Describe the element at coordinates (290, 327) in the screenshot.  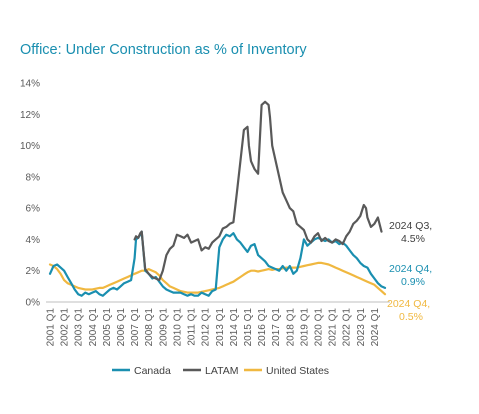
I see `x-tick-label: 2018 Q1` at that location.